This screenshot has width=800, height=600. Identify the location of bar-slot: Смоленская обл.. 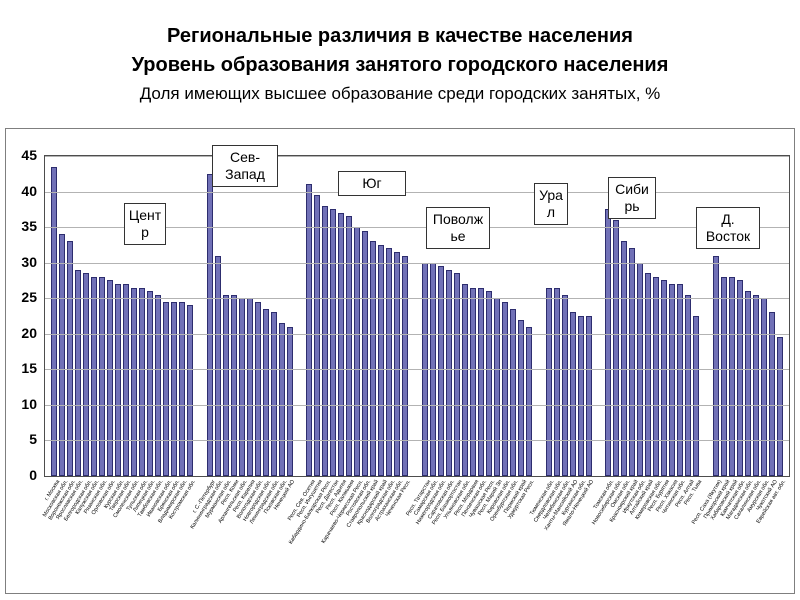
(127, 337).